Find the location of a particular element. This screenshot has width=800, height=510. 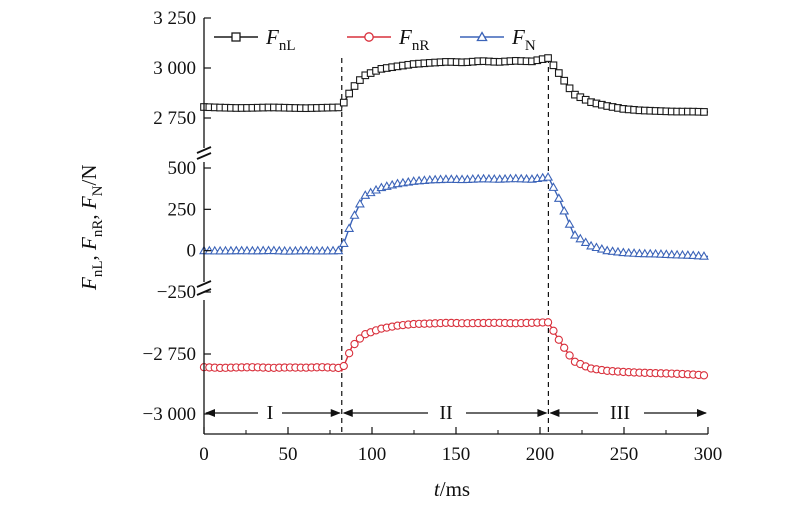

x-tick-label: 50 is located at coordinates (288, 454).